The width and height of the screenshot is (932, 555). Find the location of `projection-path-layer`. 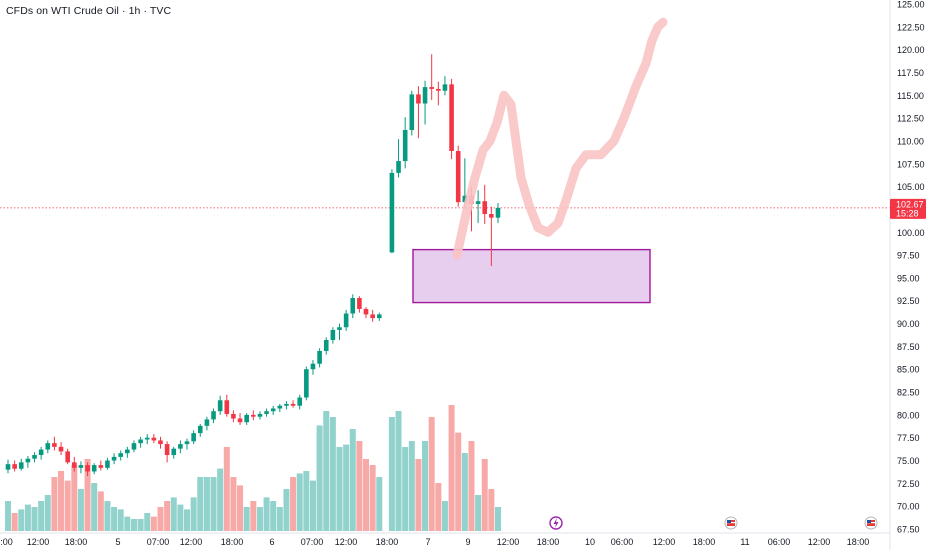

projection-path-layer is located at coordinates (560, 138).